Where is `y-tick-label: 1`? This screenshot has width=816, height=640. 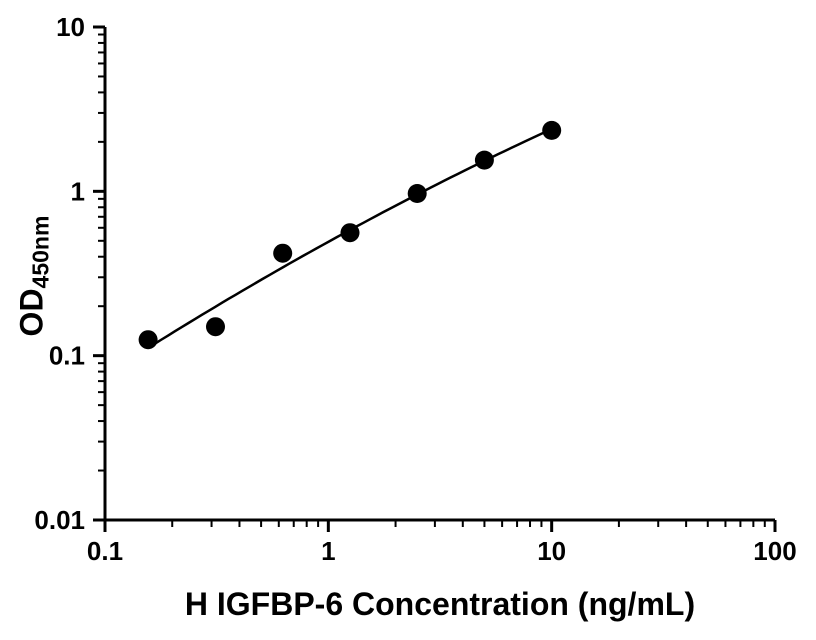
y-tick-label: 1 is located at coordinates (78, 191).